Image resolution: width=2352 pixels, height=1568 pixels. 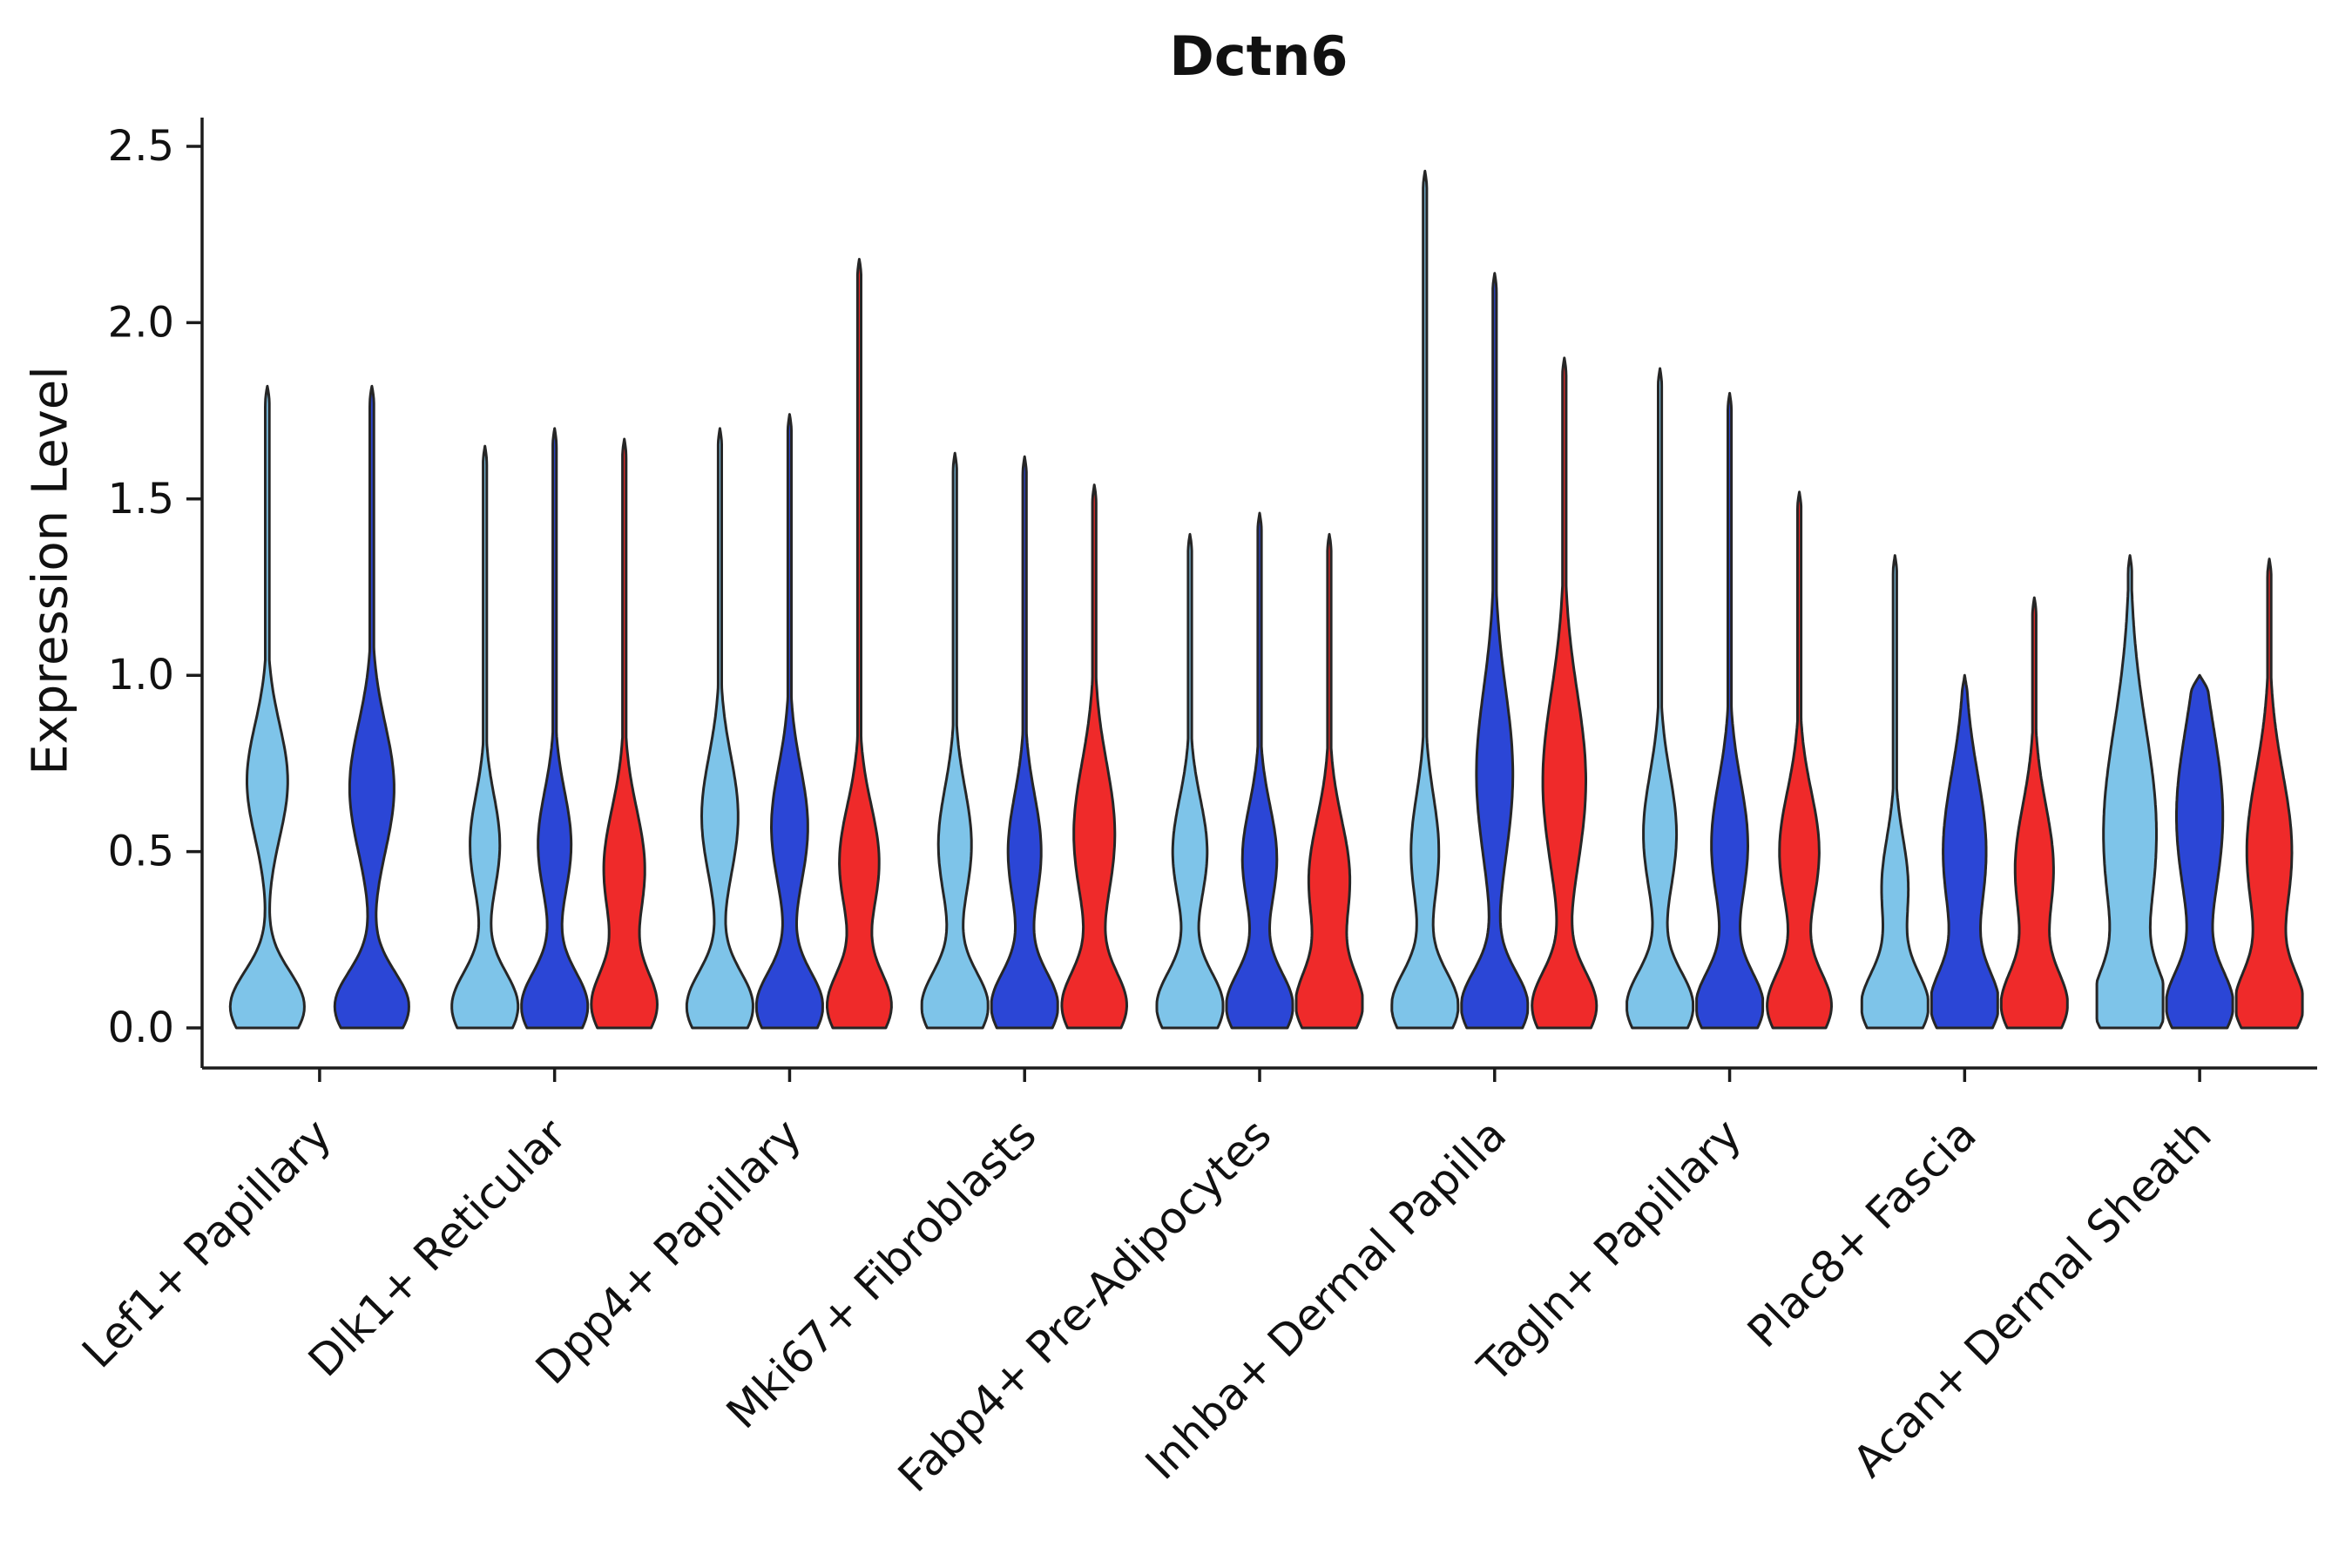 What do you see at coordinates (1730, 710) in the screenshot?
I see `violin-tagln-blue` at bounding box center [1730, 710].